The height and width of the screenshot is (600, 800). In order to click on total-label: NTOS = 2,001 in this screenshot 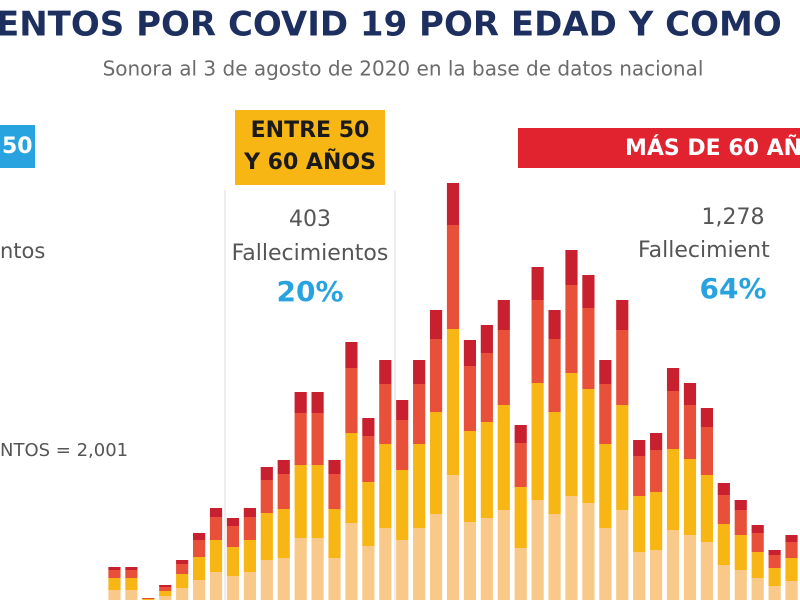, I will do `click(64, 450)`.